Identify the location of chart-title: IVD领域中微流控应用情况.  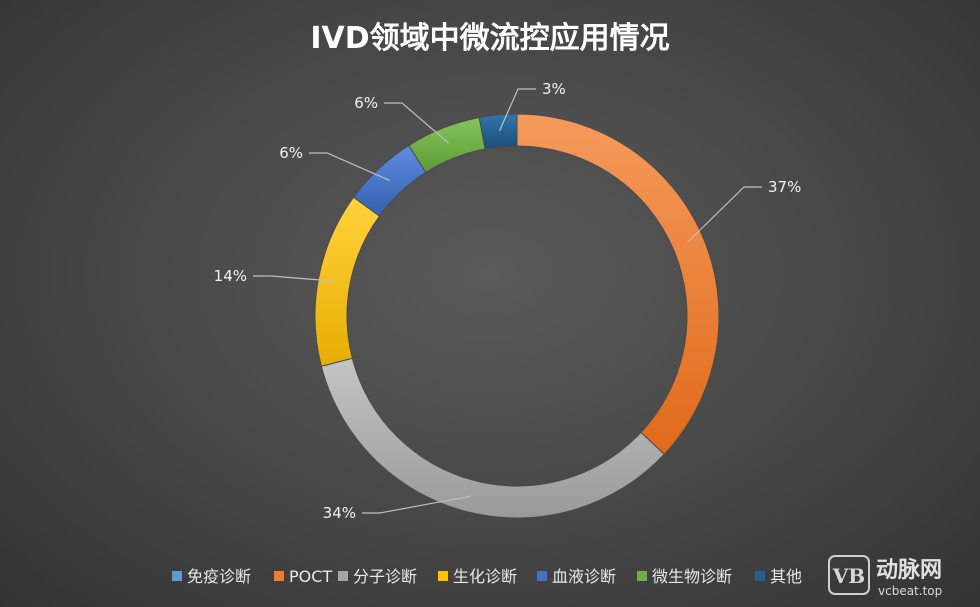
(489, 38).